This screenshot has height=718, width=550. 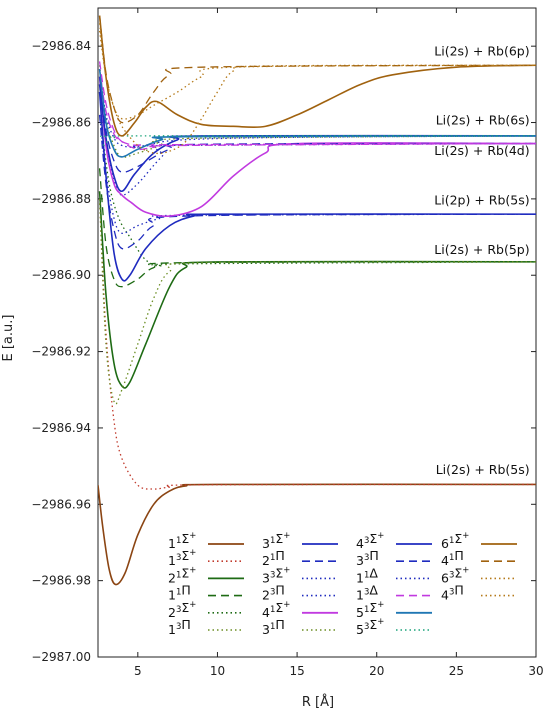 What do you see at coordinates (61, 123) in the screenshot?
I see `y-tick-label: −2986.86` at bounding box center [61, 123].